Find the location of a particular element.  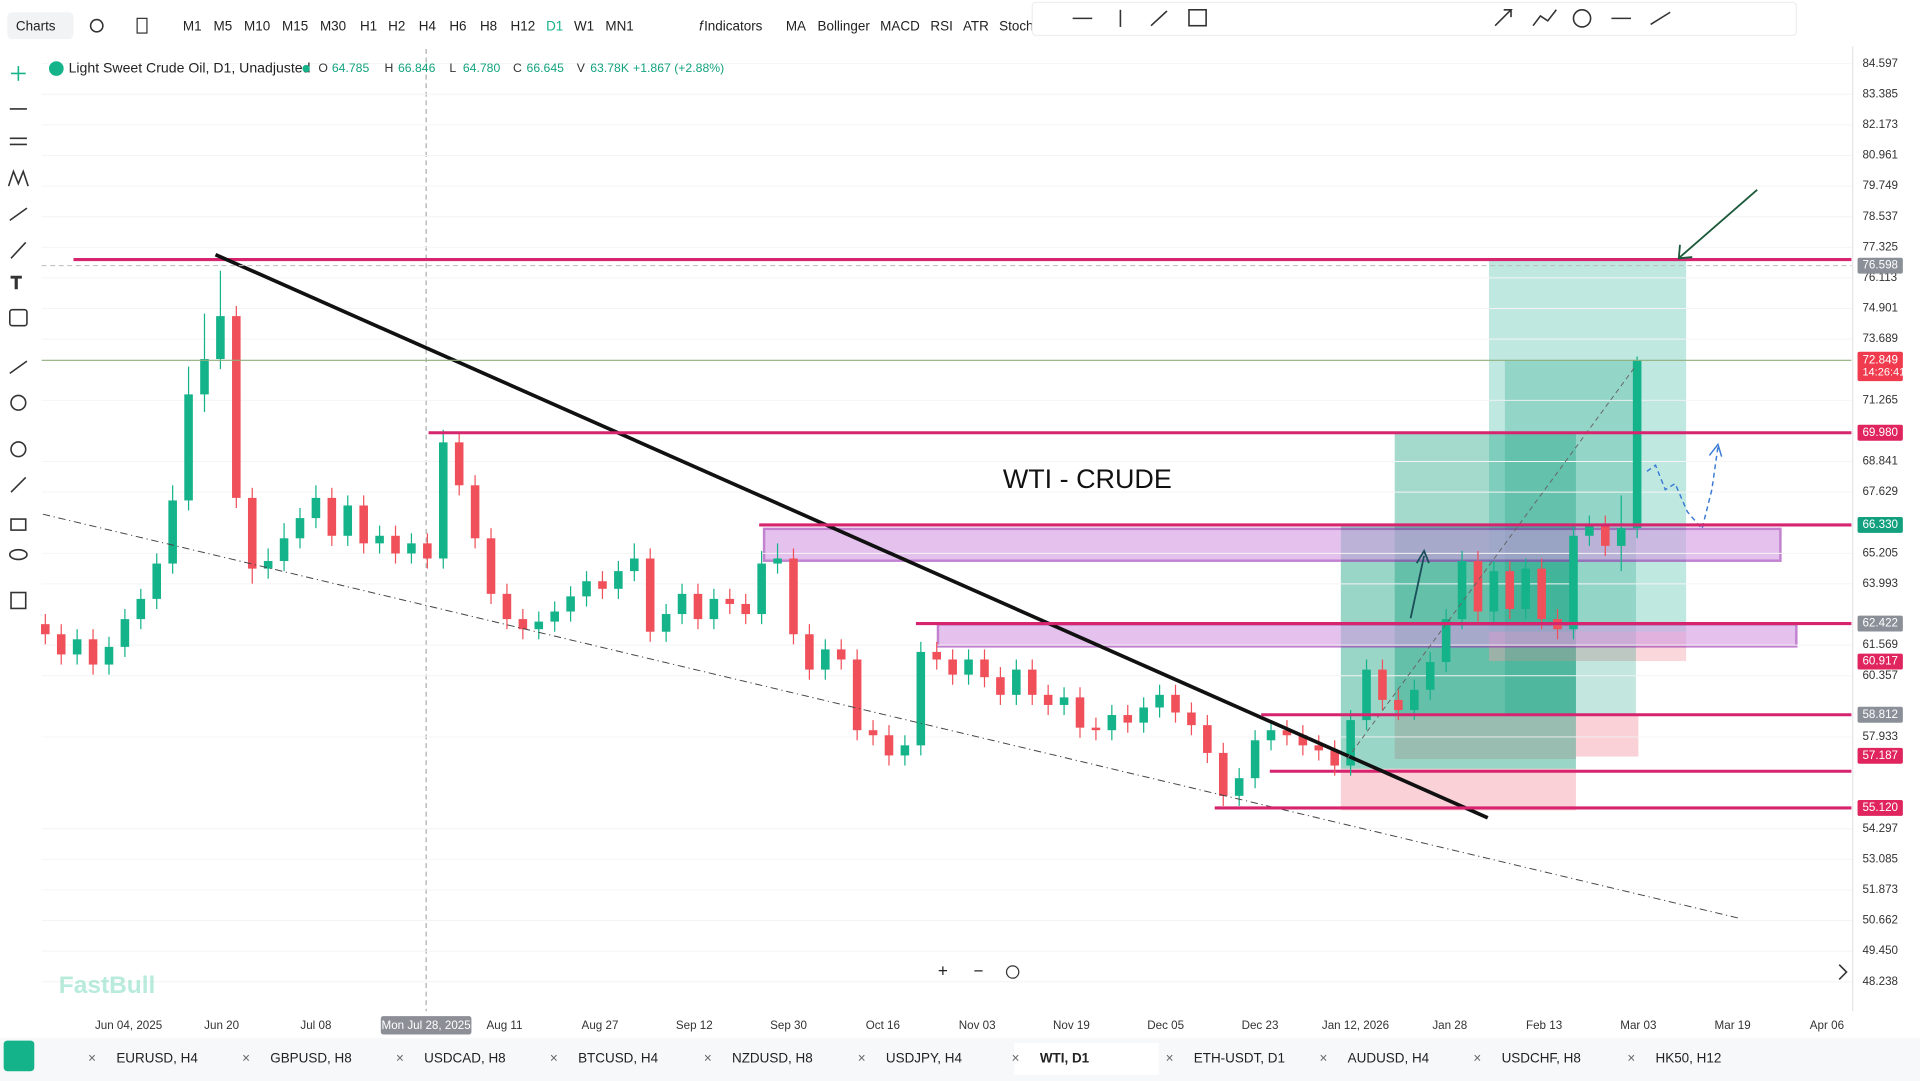

tab-label: USDCAD, H8 is located at coordinates (464, 1058).